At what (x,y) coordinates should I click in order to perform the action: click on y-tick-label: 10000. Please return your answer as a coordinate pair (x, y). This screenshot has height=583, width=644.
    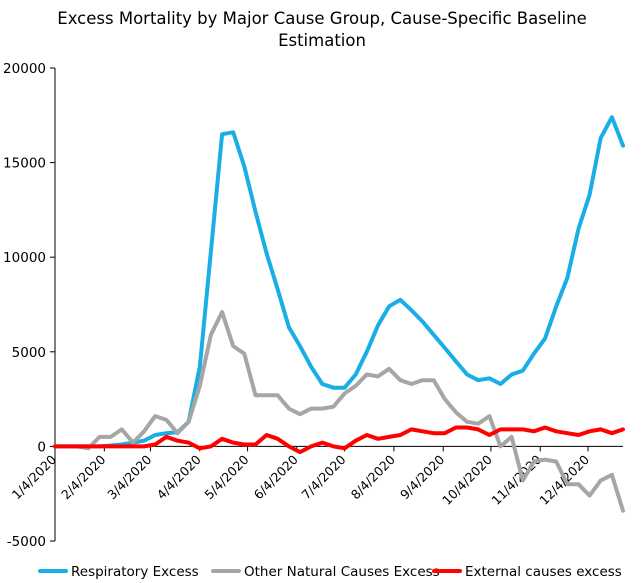
    Looking at the image, I should click on (24, 258).